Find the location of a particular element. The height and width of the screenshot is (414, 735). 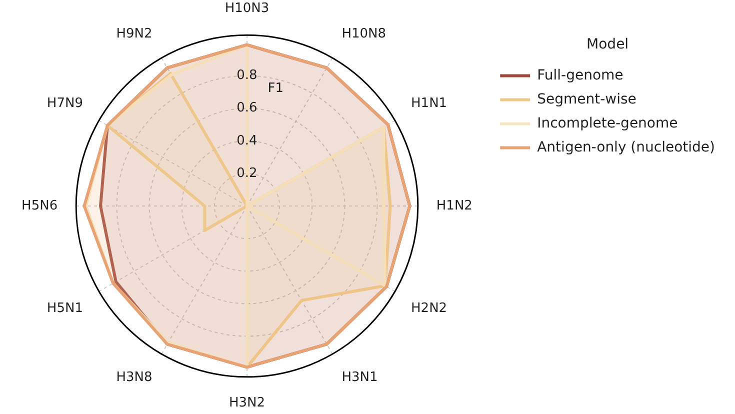

legend-label: Incomplete-genome is located at coordinates (607, 123).